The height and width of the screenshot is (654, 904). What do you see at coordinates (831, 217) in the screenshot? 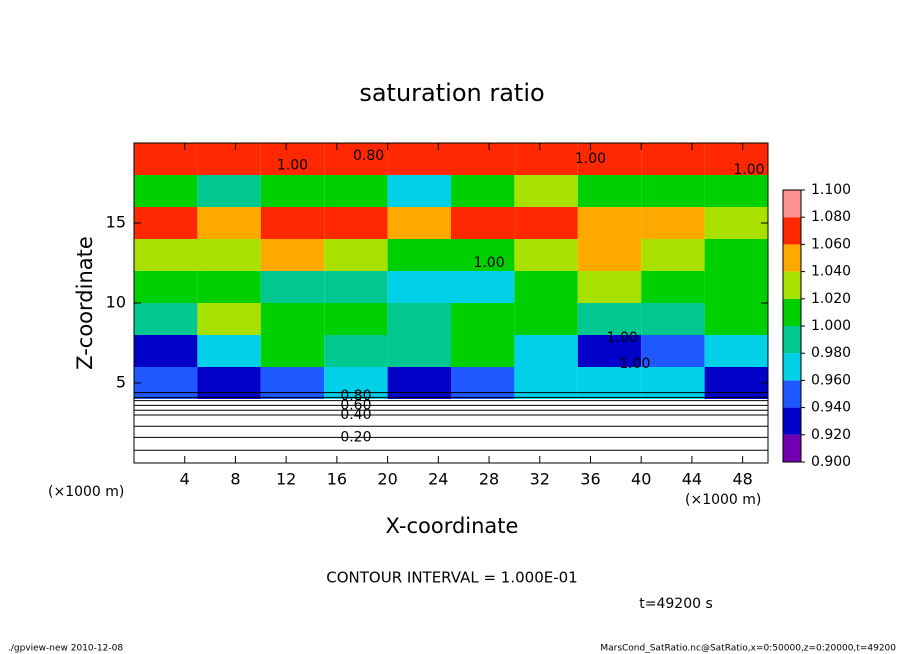
I see `colorbar-tick-label: 1.080` at bounding box center [831, 217].